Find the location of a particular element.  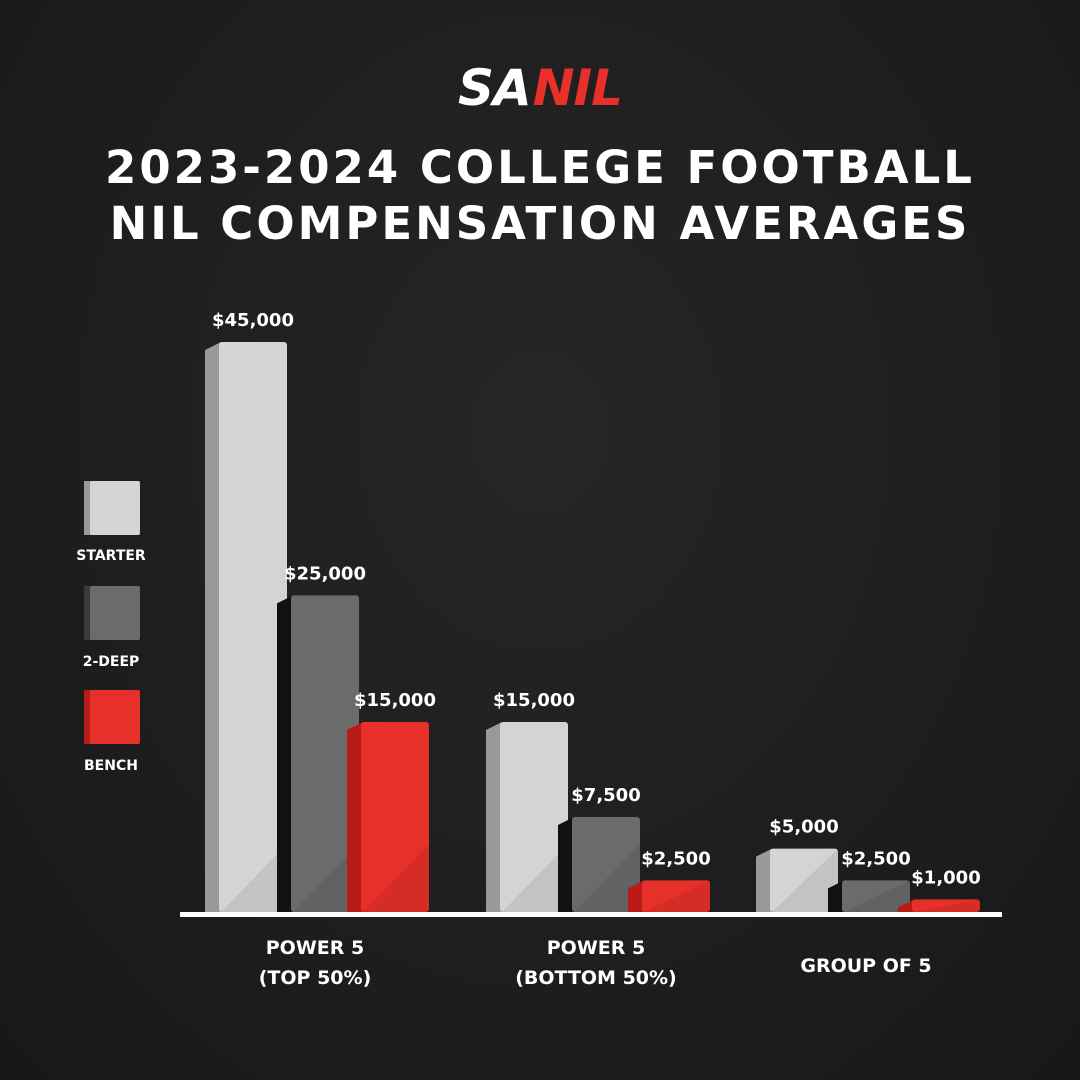

title-line-1: 2023-2024 COLLEGE FOOTBALL is located at coordinates (540, 167).